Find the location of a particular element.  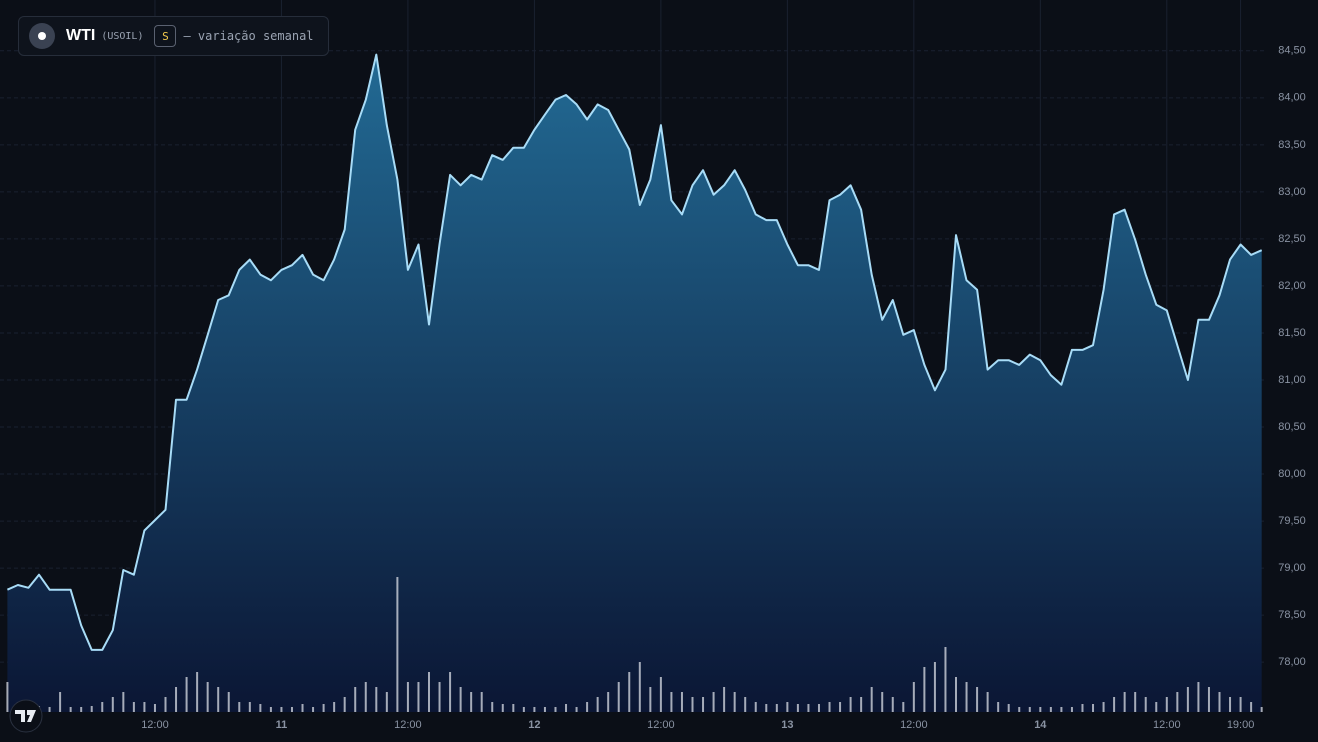

x-tick-label: 13 is located at coordinates (787, 725).